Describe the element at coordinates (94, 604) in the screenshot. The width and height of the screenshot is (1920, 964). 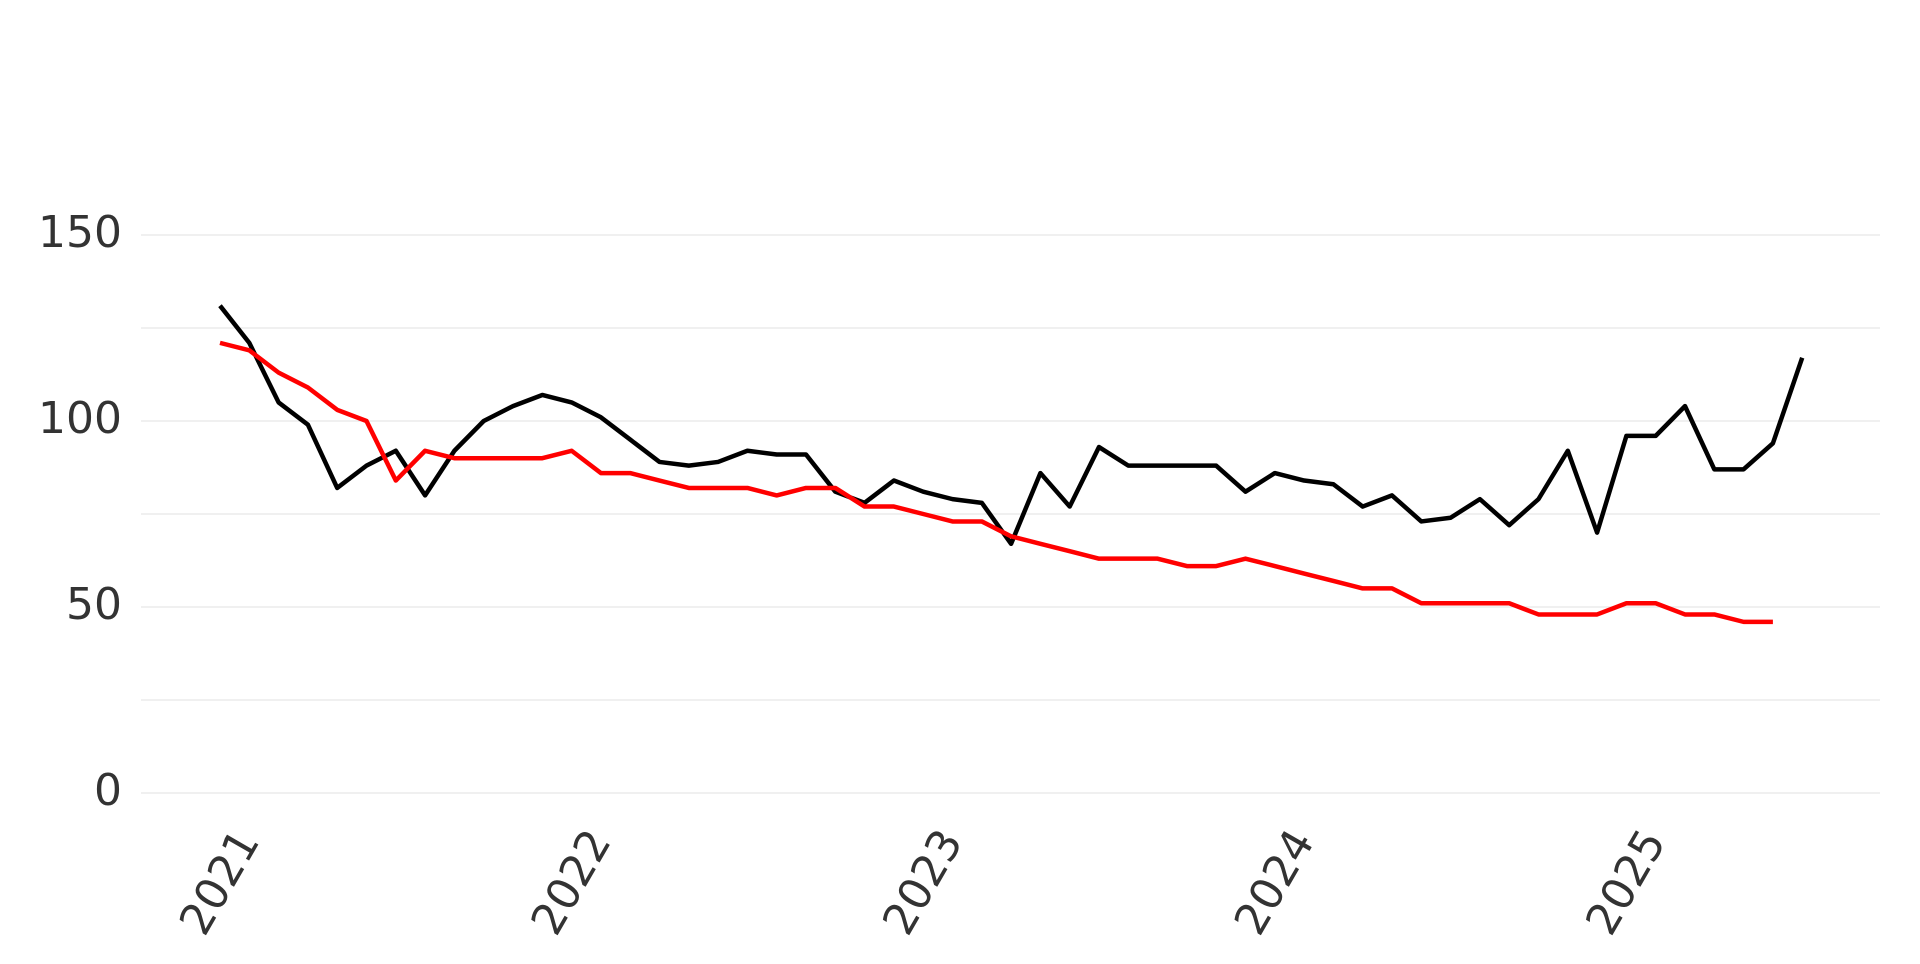
I see `y-tick-label: 50` at that location.